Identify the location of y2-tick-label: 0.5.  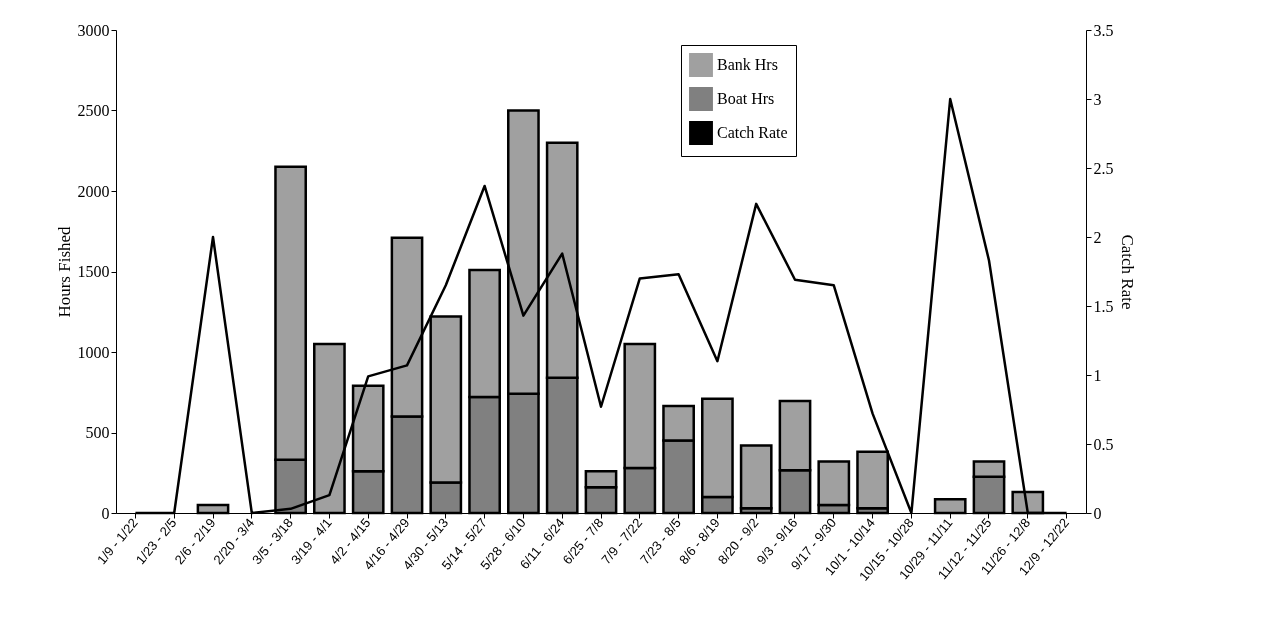
(1103, 444).